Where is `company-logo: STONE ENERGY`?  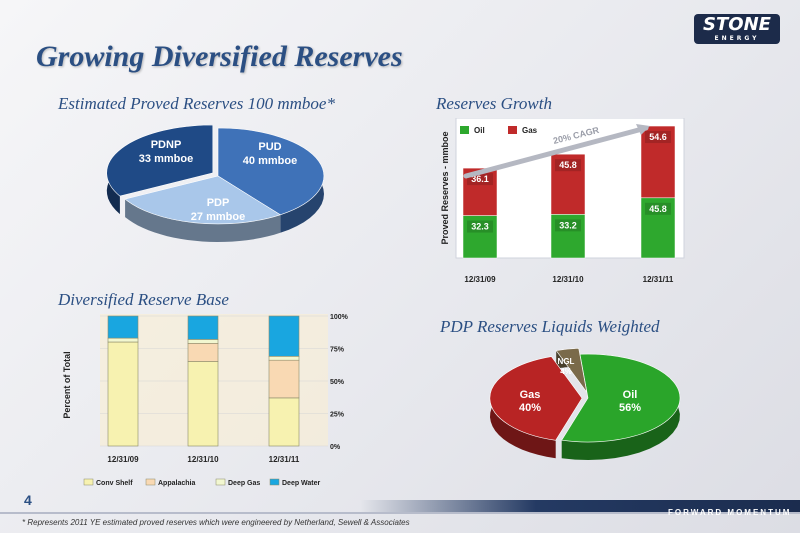 company-logo: STONE ENERGY is located at coordinates (737, 29).